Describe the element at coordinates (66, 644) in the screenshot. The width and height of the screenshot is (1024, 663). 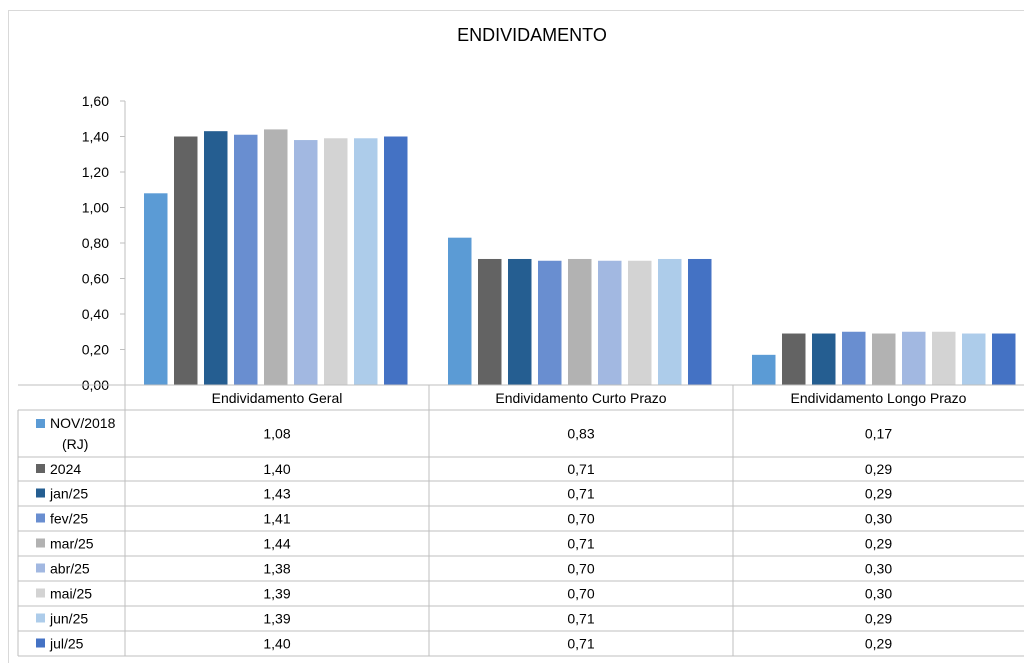
I see `legend-label: jul/25` at that location.